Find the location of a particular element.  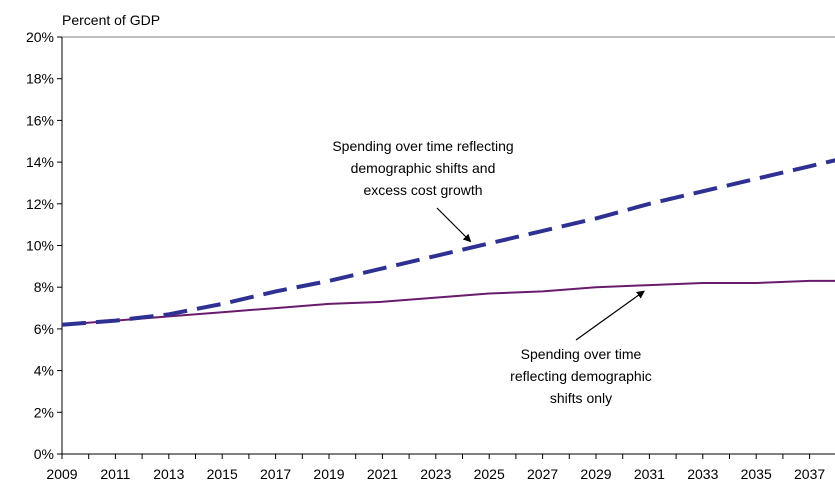

annotation-text-demo_label: Spending over time is located at coordinates (581, 354).